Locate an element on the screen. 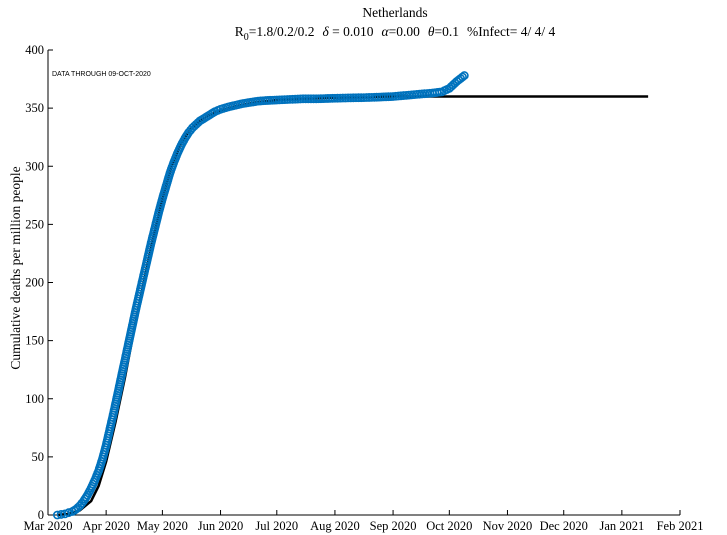  y-tick-label: 0 is located at coordinates (41, 515).